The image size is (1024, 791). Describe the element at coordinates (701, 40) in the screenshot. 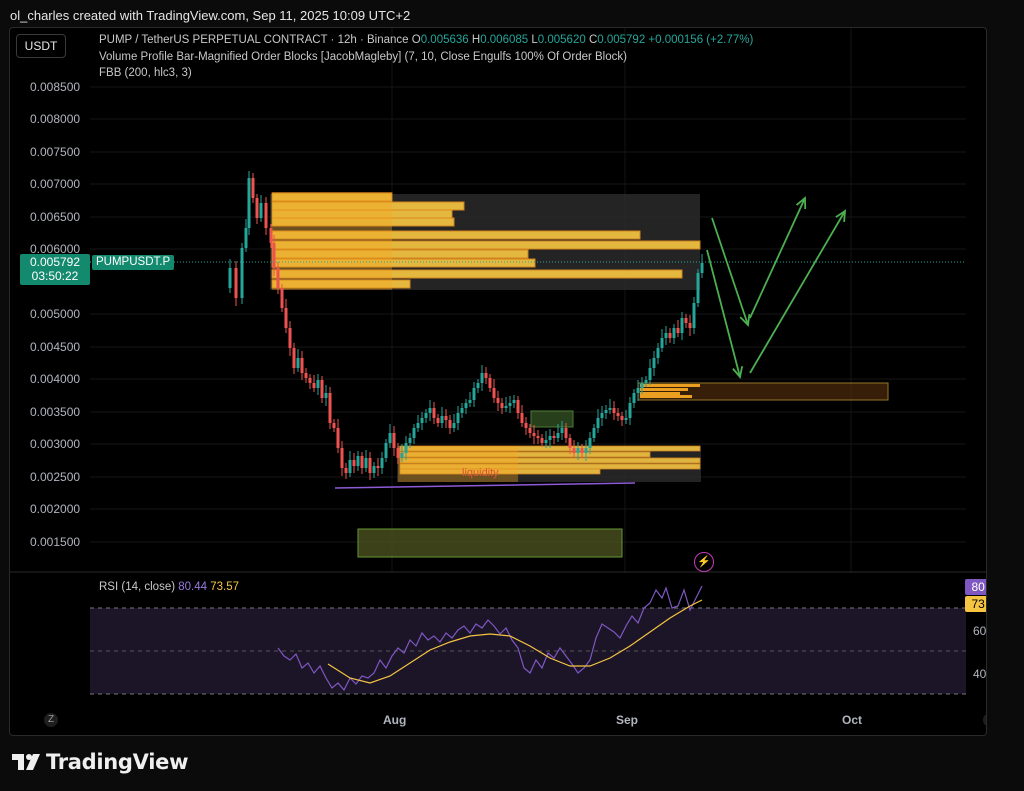

I see `legend-change: +0.000156 (+2.77%)` at that location.